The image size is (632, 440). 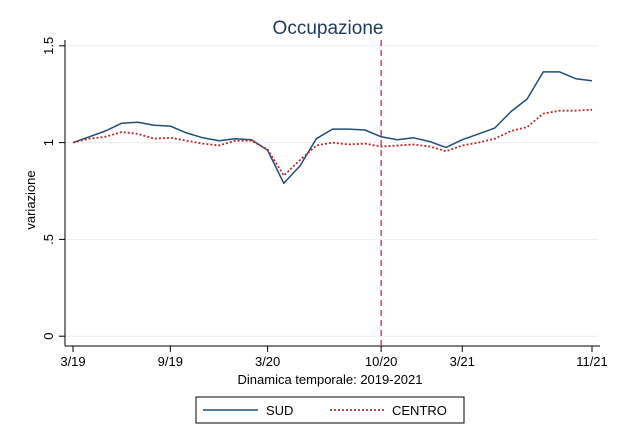 I want to click on legend: SUD CENTRO, so click(x=330, y=410).